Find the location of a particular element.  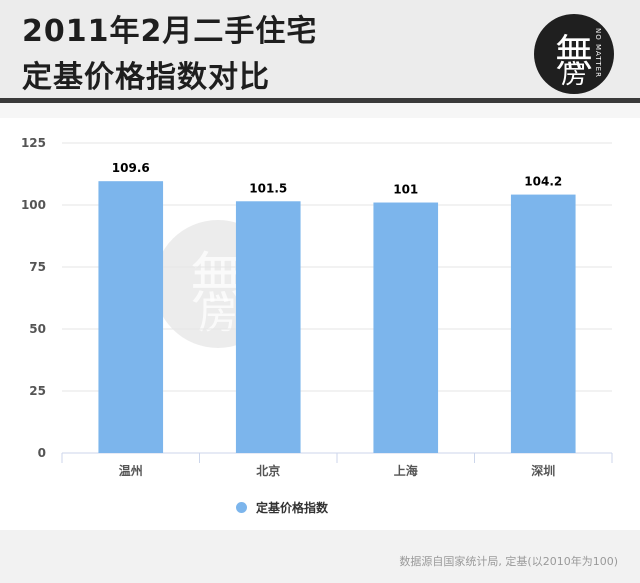

logo-small-text: NO MATTER is located at coordinates (598, 53).